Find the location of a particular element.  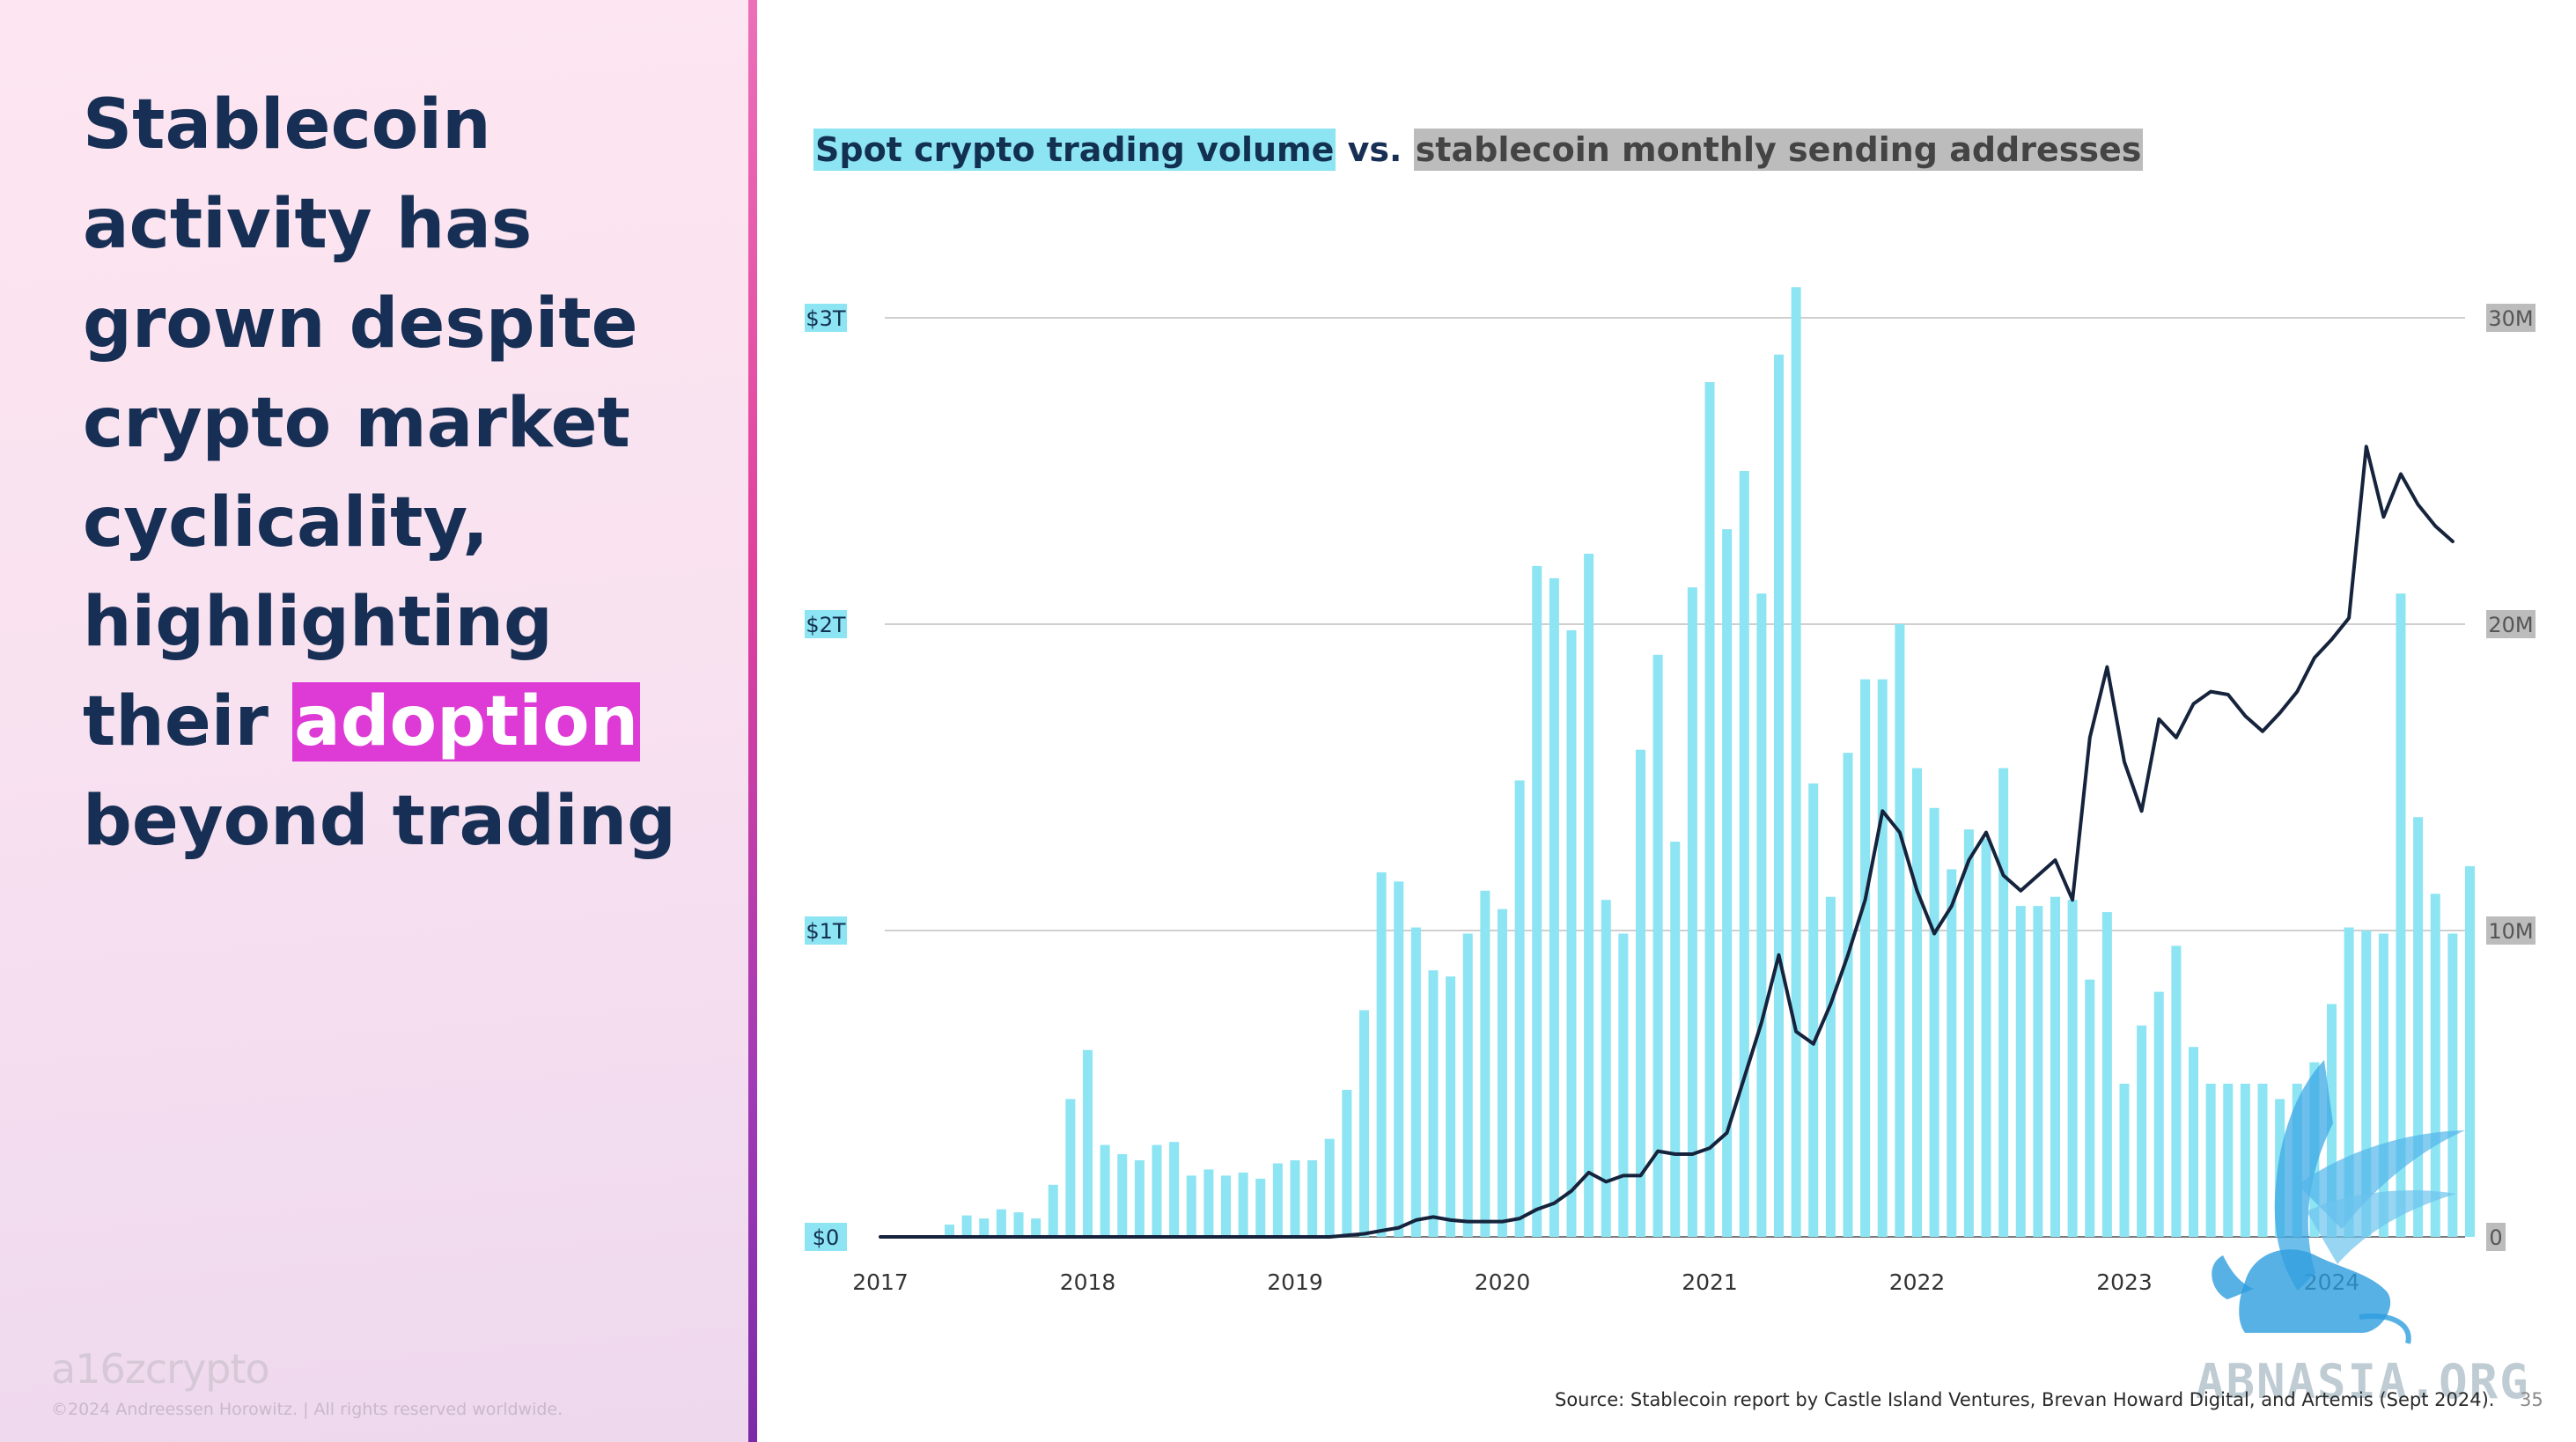

y-left-tick-label: $1T is located at coordinates (826, 931).